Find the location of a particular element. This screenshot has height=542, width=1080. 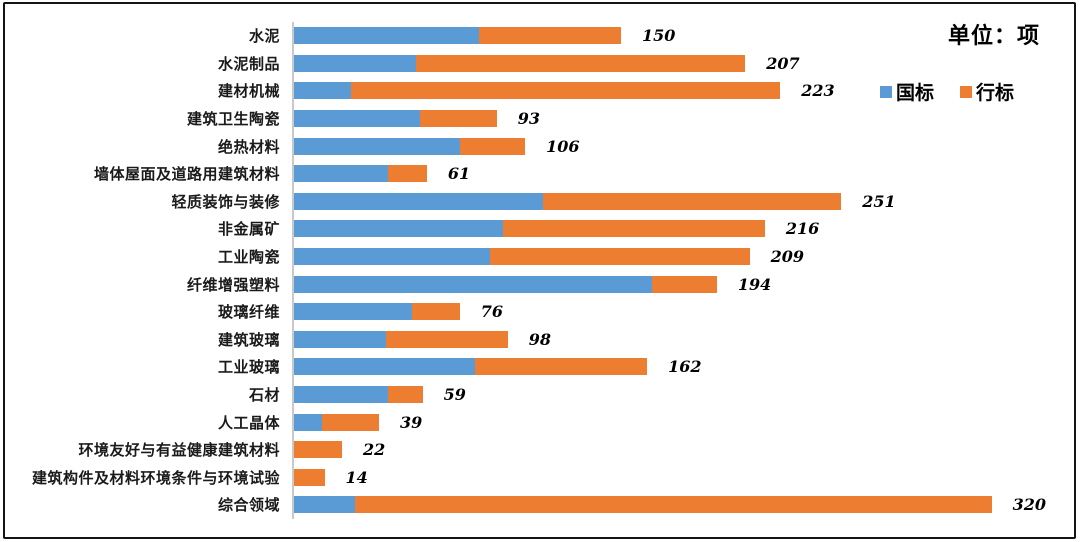

total-value-label: 320 is located at coordinates (1029, 505).